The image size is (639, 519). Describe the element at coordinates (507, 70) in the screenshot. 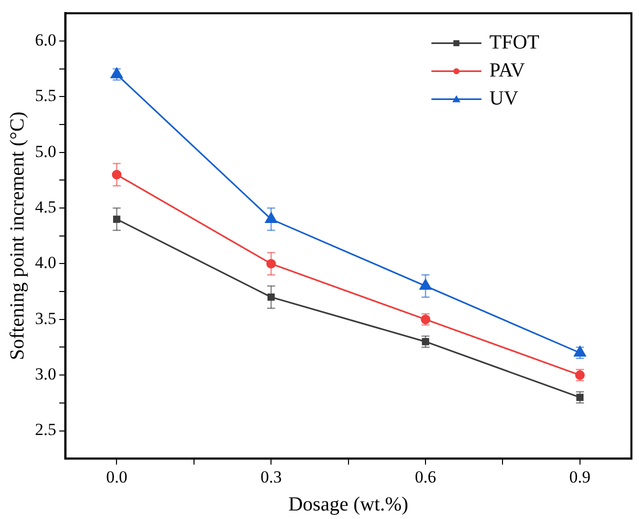

I see `legend-label: PAV` at that location.